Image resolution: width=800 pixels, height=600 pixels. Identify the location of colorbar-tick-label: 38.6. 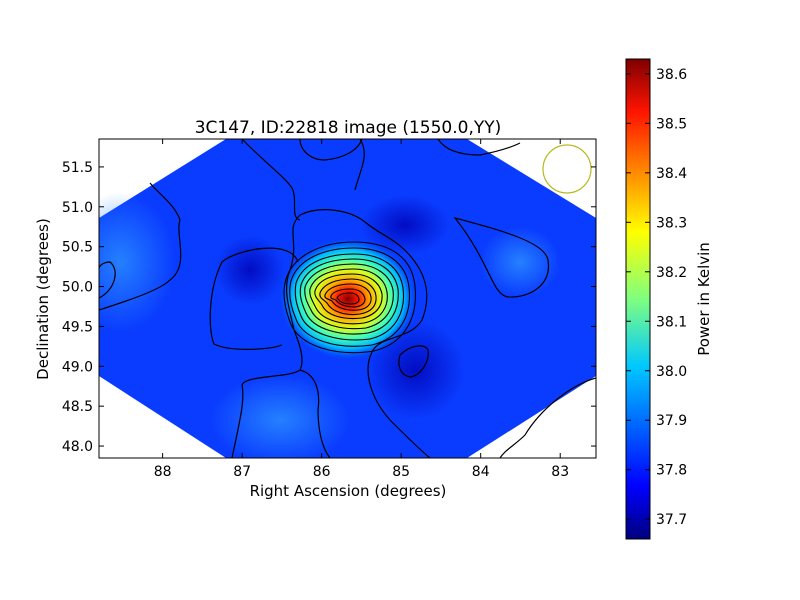
(671, 75).